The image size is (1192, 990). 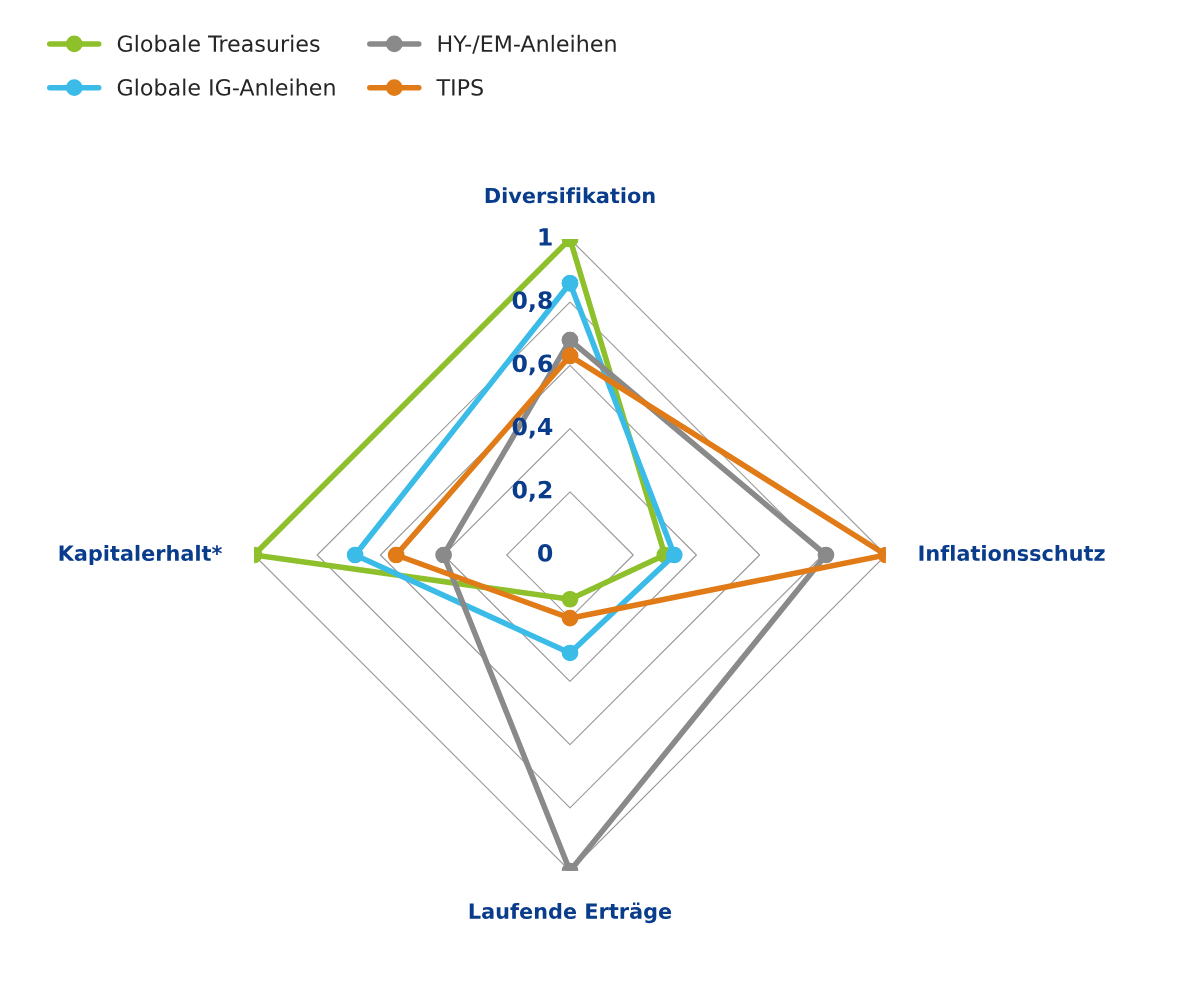 I want to click on spoke-label: Laufende Erträge, so click(x=570, y=913).